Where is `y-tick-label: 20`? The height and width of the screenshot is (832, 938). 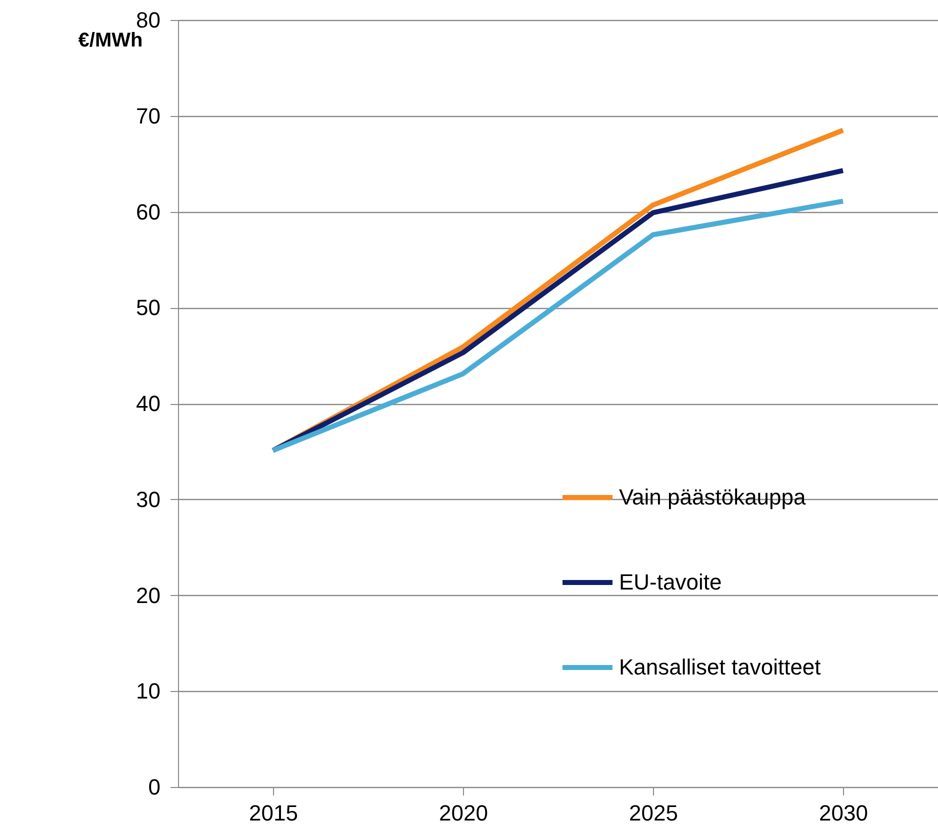
y-tick-label: 20 is located at coordinates (148, 595).